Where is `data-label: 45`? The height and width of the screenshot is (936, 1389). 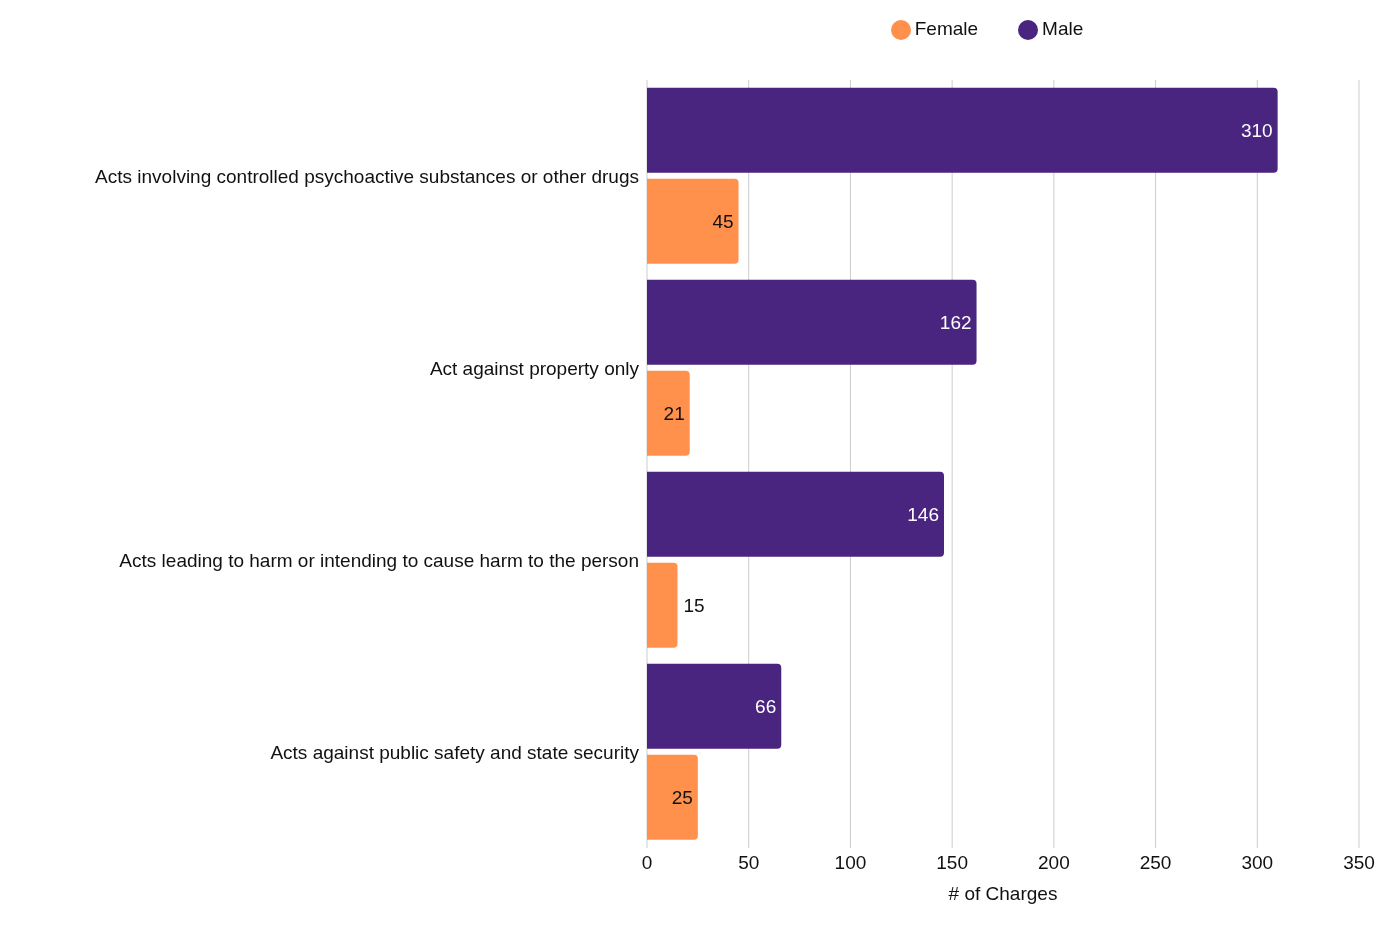 data-label: 45 is located at coordinates (723, 221).